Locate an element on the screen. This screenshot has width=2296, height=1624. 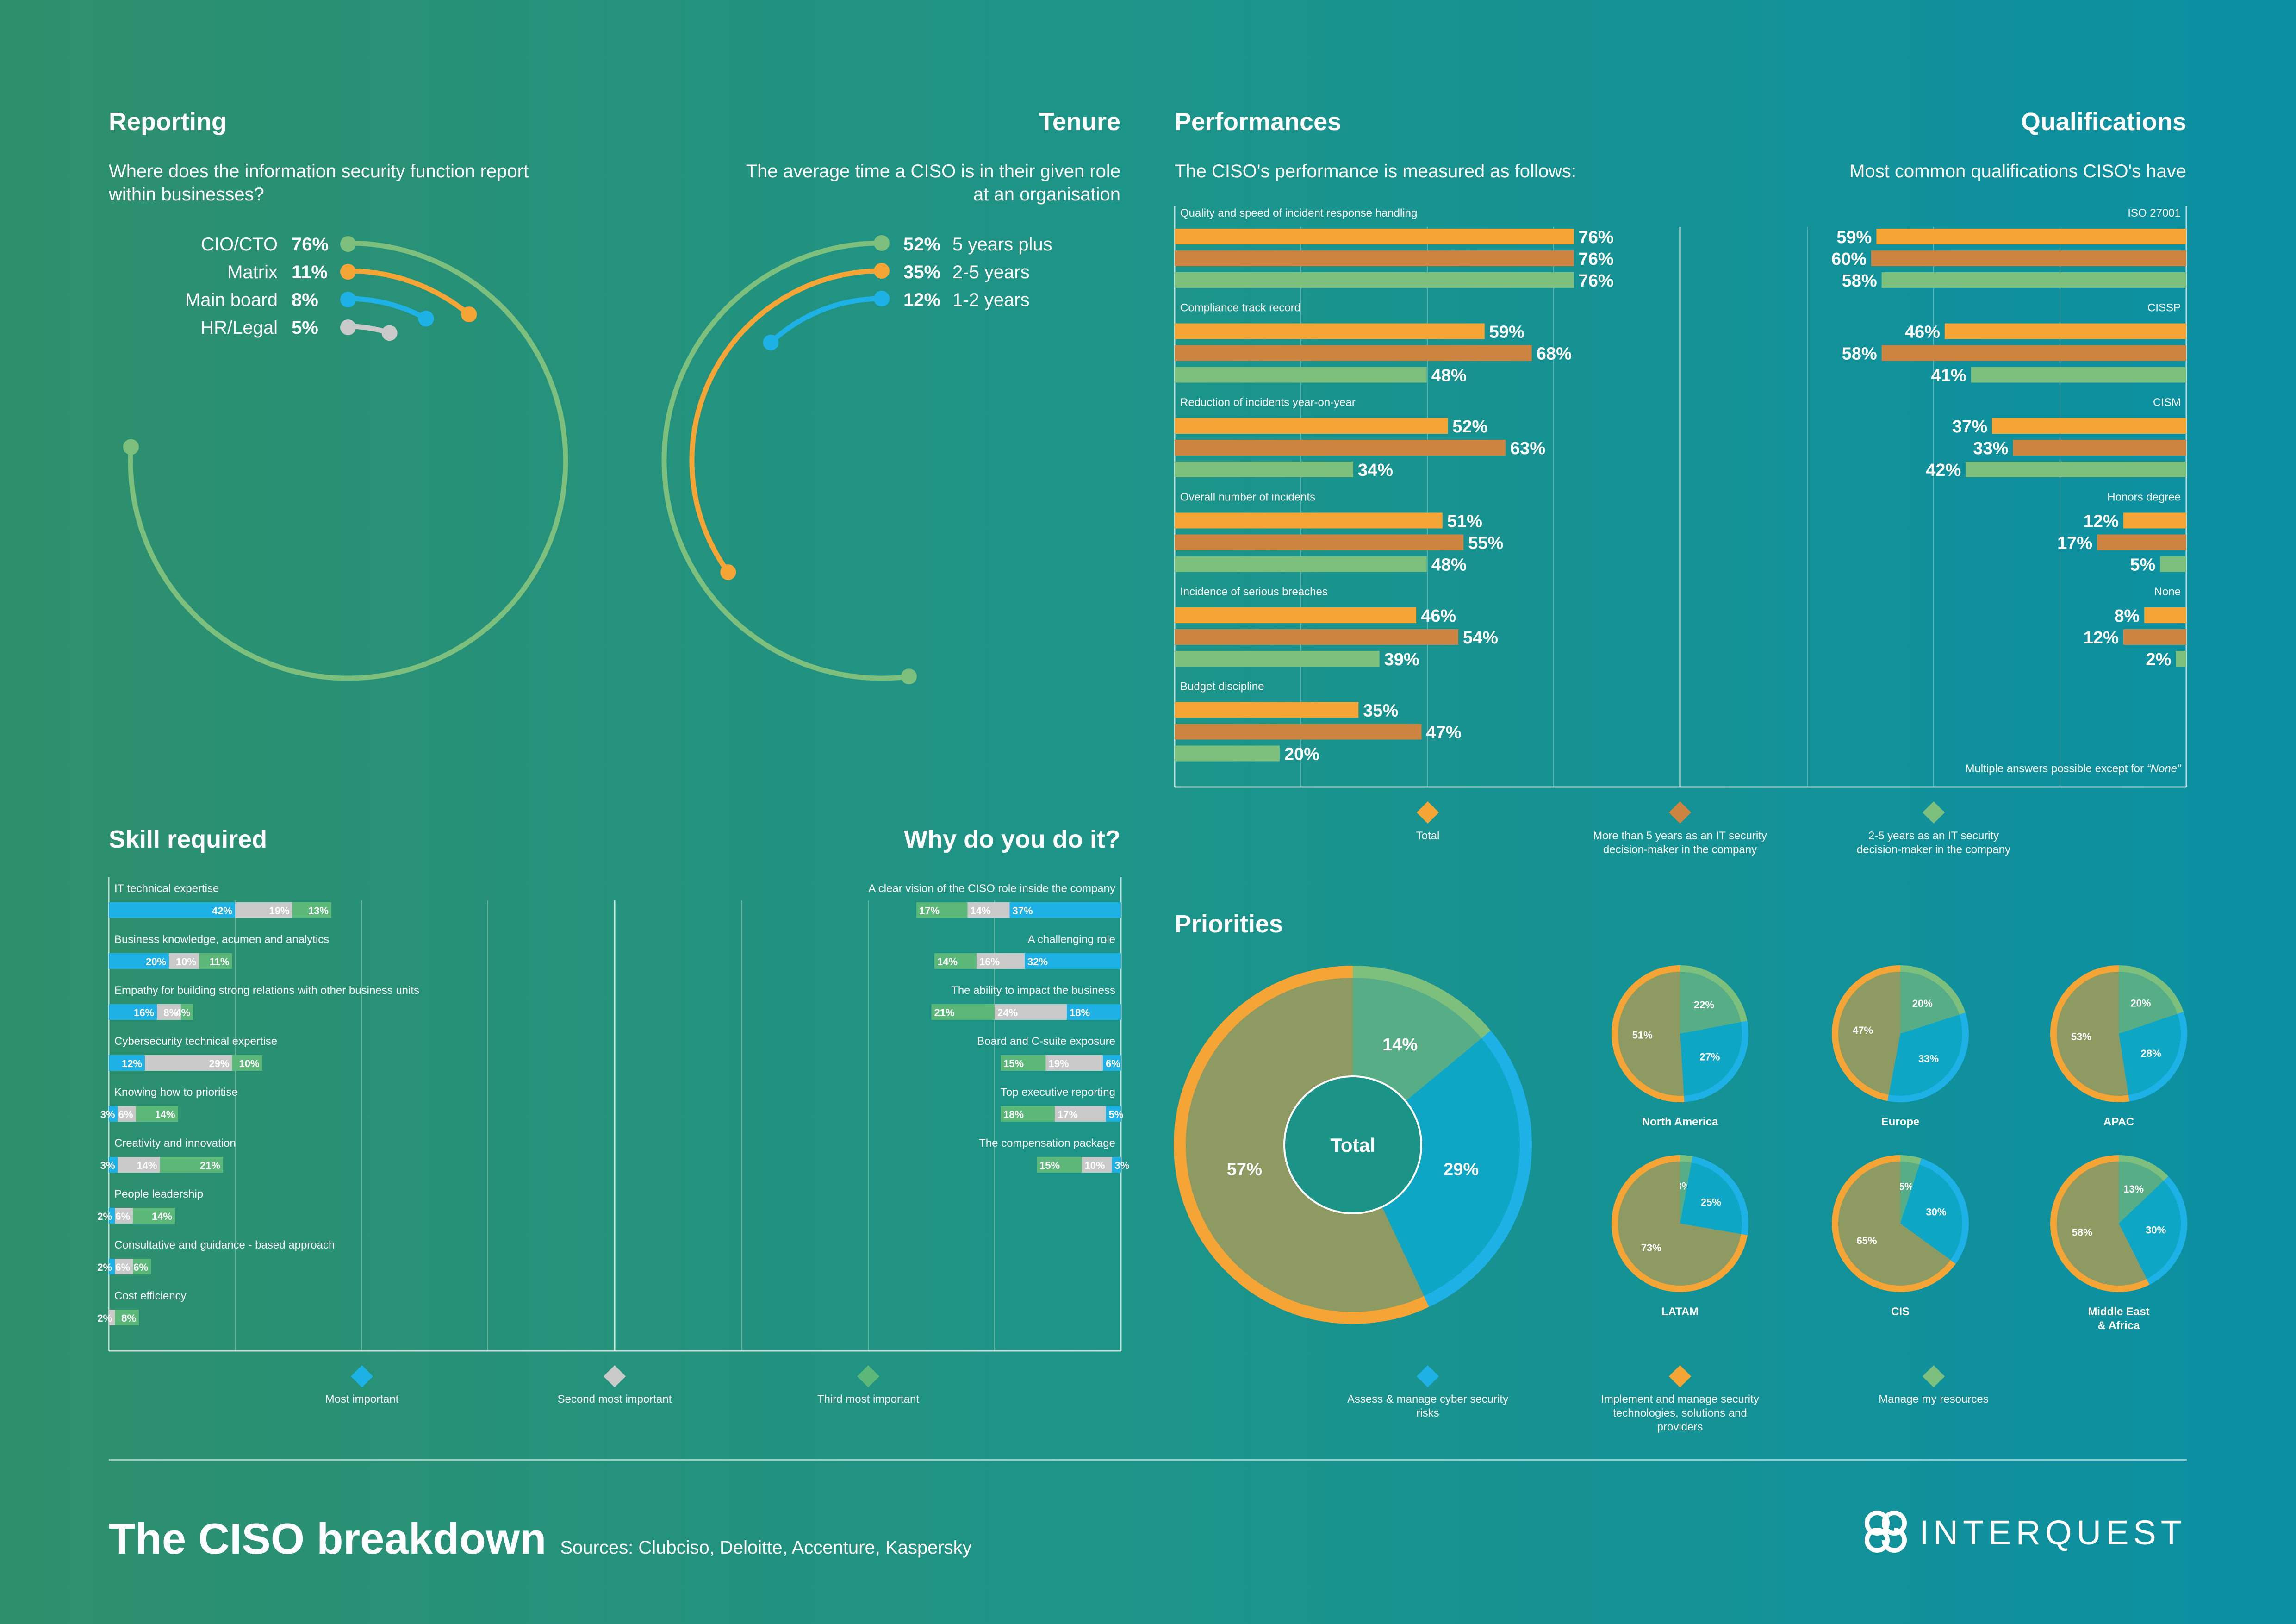
skill-segment-value: 2% is located at coordinates (104, 1267).